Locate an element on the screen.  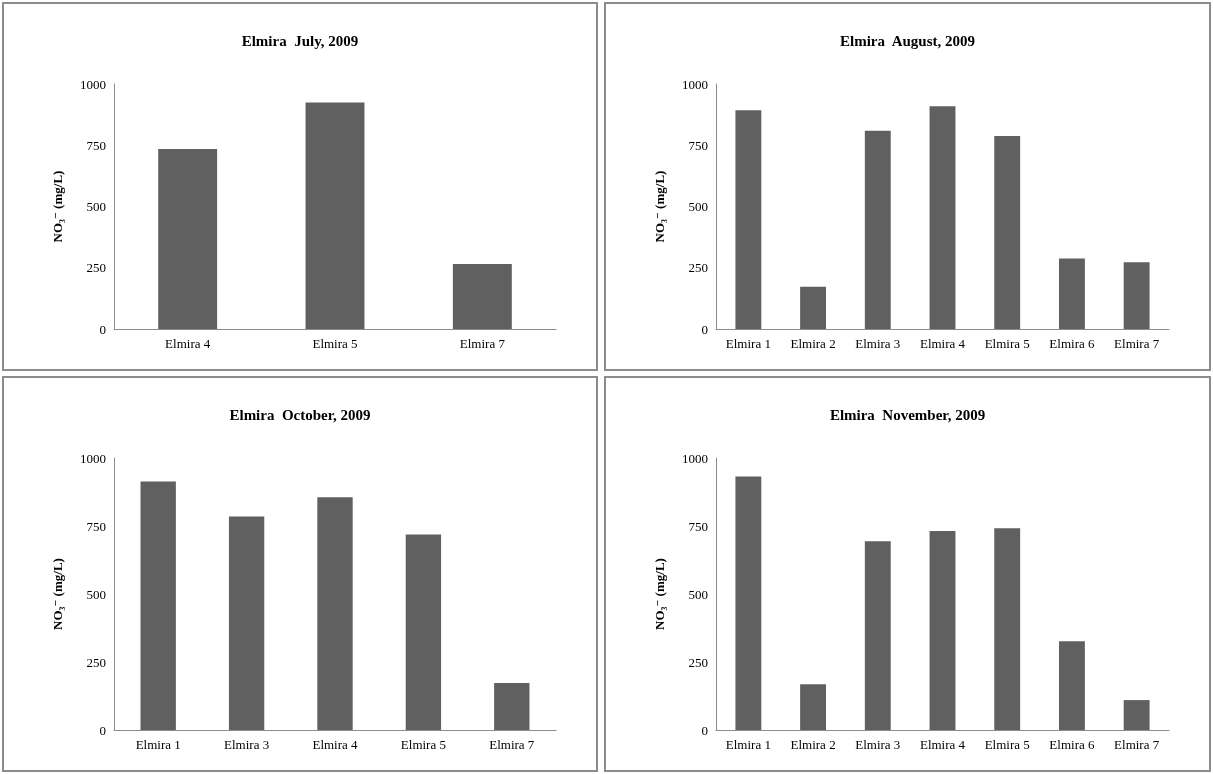
chart-title: Elmira October, 2009 is located at coordinates (300, 414).